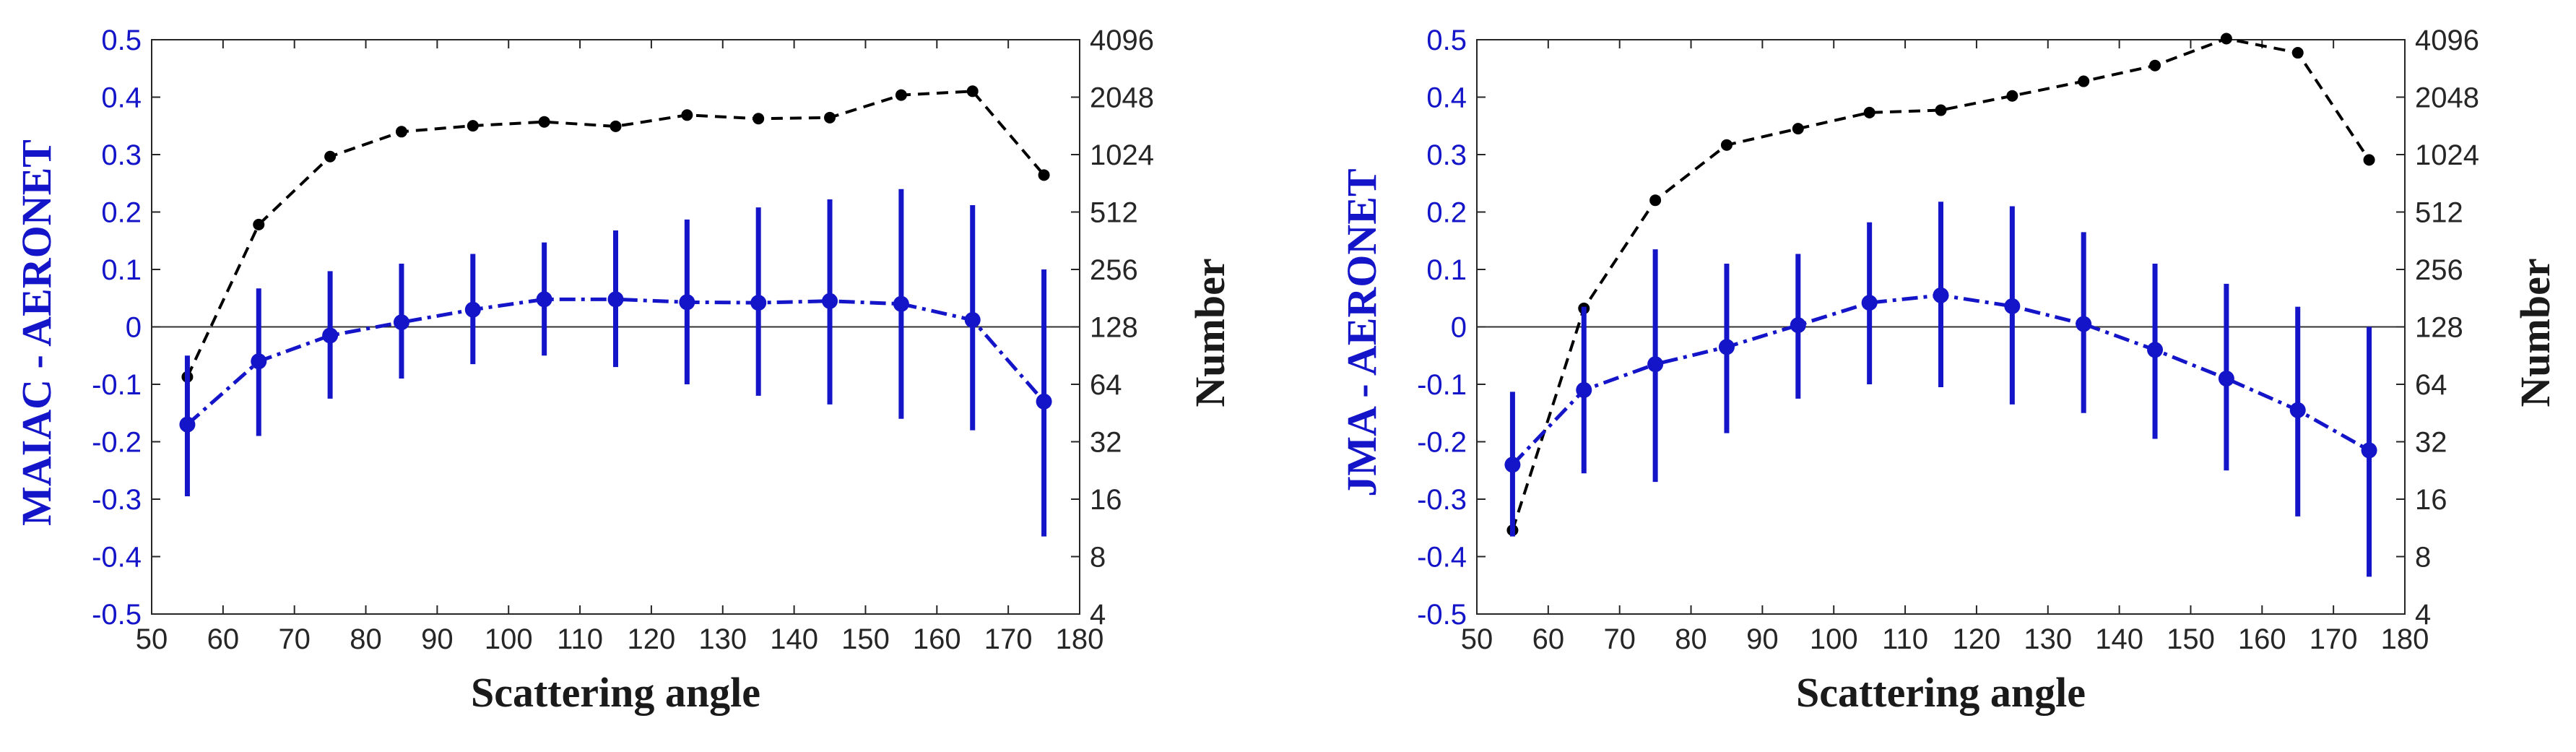 The width and height of the screenshot is (2576, 752). What do you see at coordinates (1459, 328) in the screenshot?
I see `y-tick-label: 0` at bounding box center [1459, 328].